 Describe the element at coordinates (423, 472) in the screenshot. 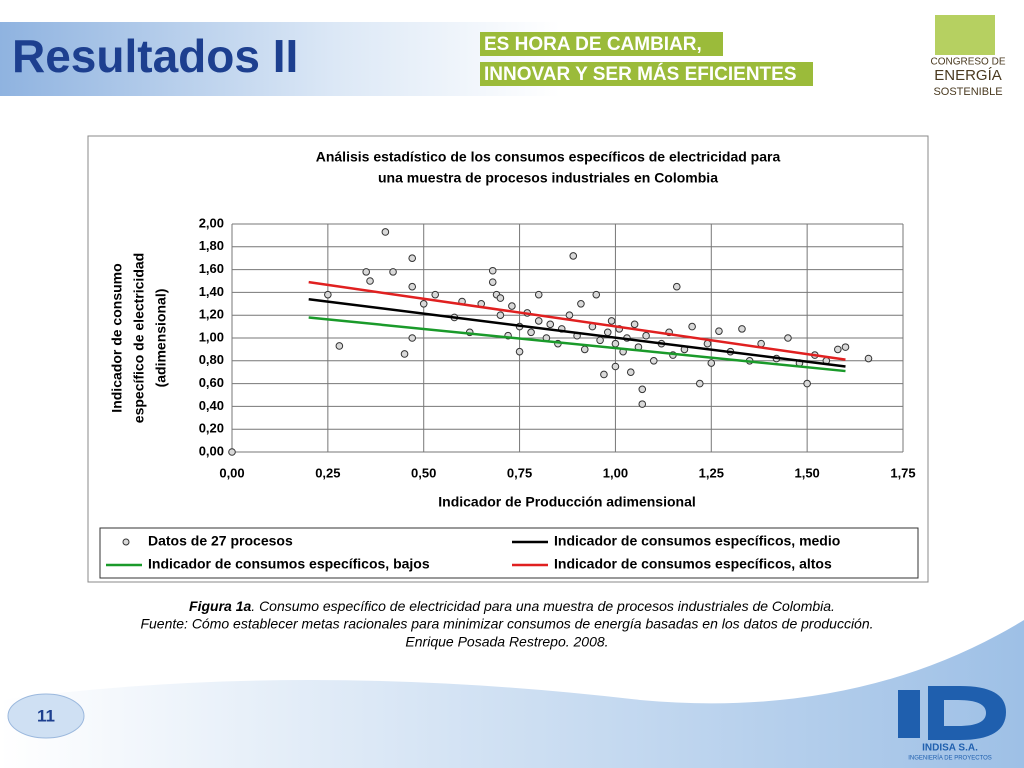

I see `x-tick-label: 0,50` at that location.